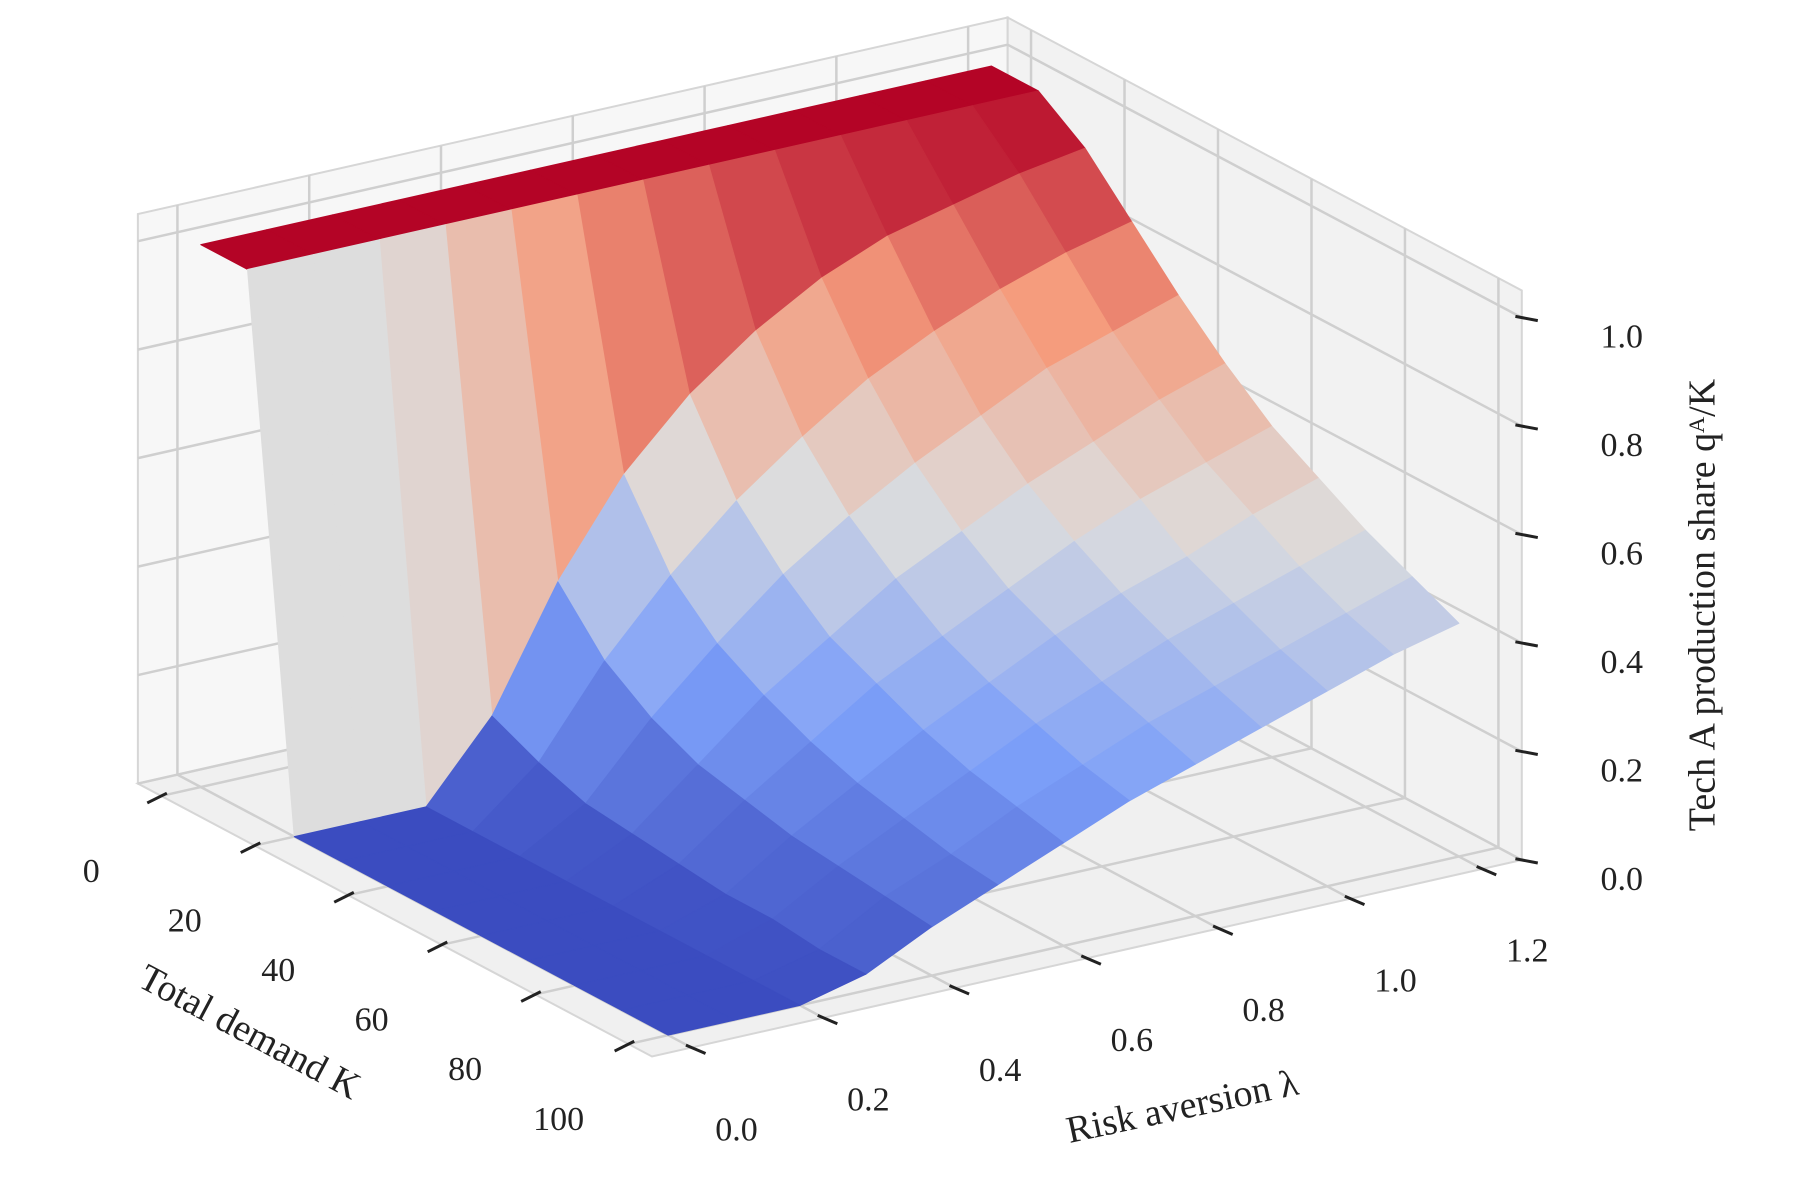  I want to click on x-tick-label: 40, so click(278, 970).